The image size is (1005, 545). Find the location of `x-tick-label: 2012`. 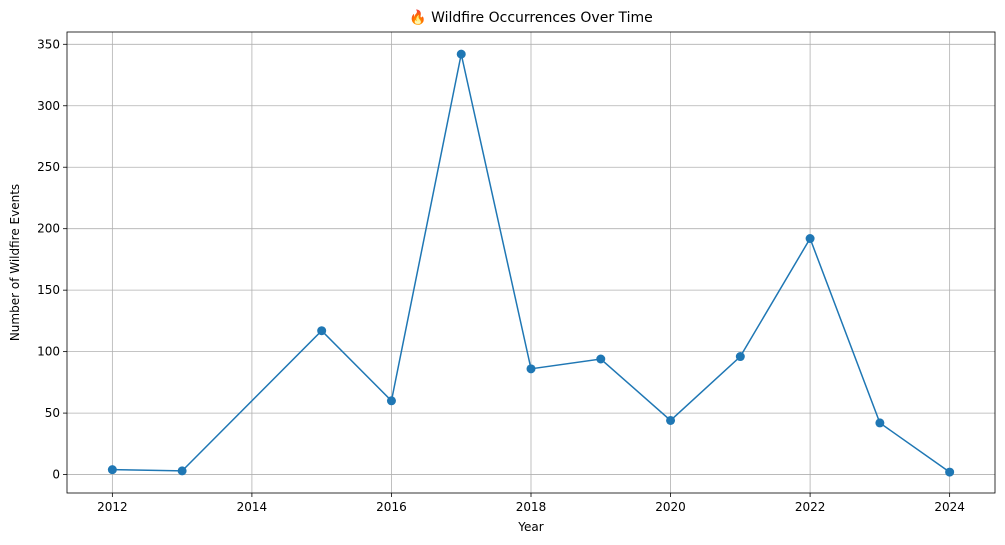

x-tick-label: 2012 is located at coordinates (112, 507).